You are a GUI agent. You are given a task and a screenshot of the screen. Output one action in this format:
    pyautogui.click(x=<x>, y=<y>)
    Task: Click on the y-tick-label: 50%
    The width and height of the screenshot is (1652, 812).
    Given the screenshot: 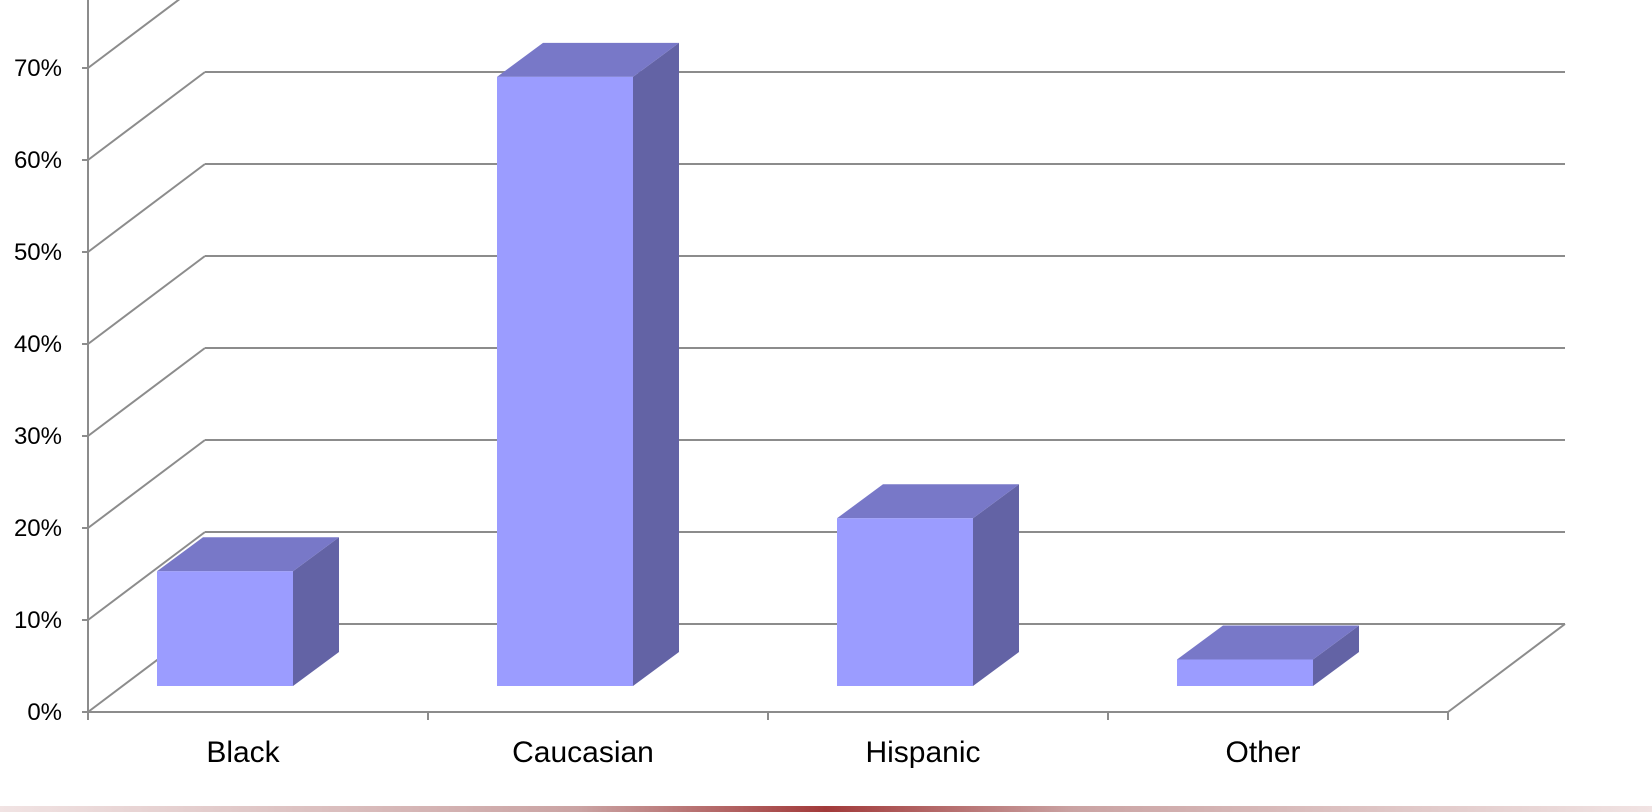 What is the action you would take?
    pyautogui.click(x=38, y=252)
    